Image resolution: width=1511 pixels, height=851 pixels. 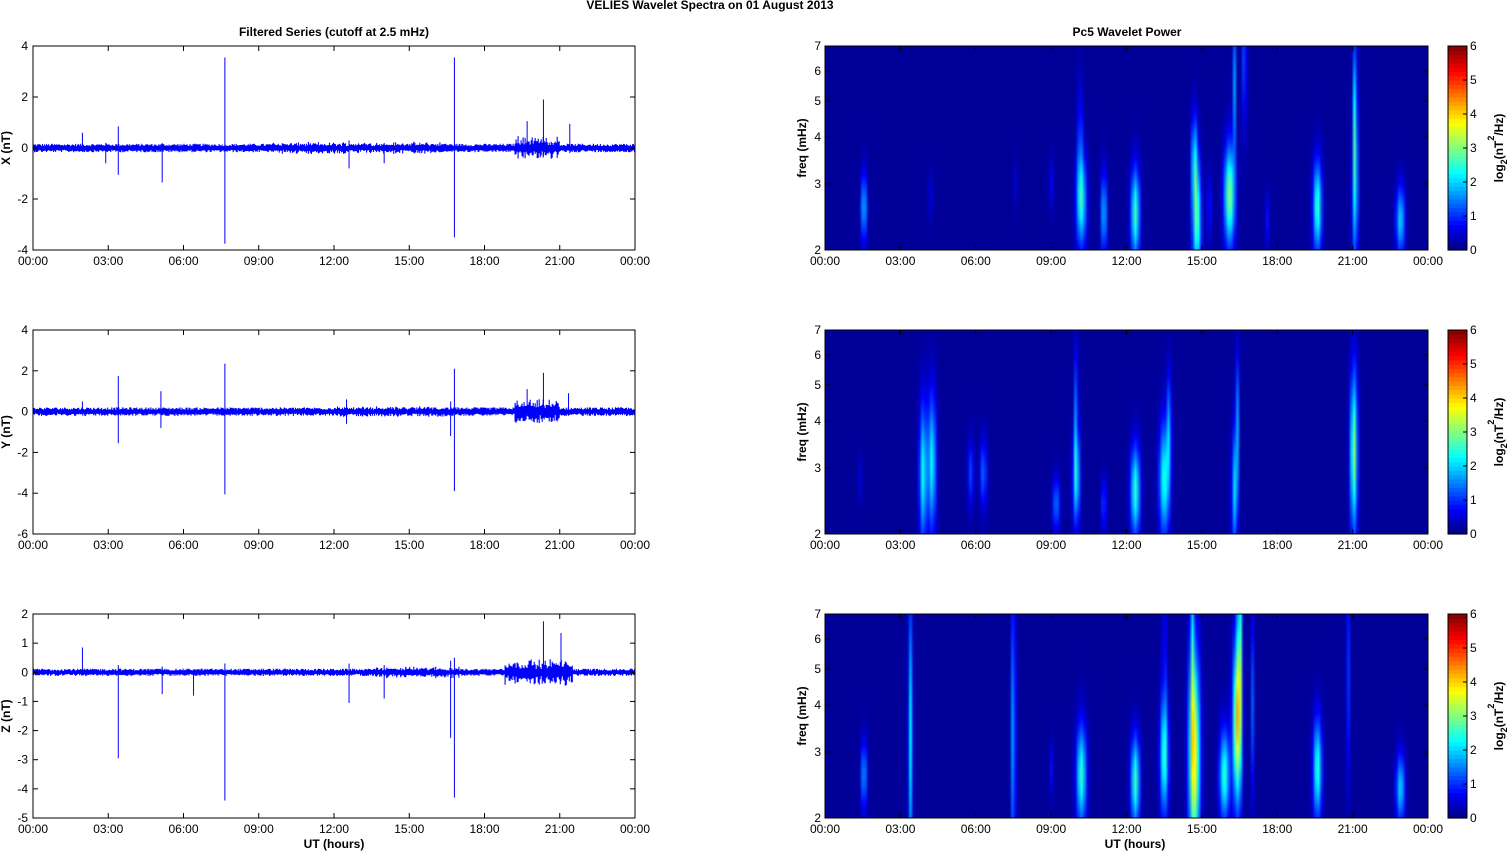 What do you see at coordinates (22, 701) in the screenshot?
I see `ytick-label: -1` at bounding box center [22, 701].